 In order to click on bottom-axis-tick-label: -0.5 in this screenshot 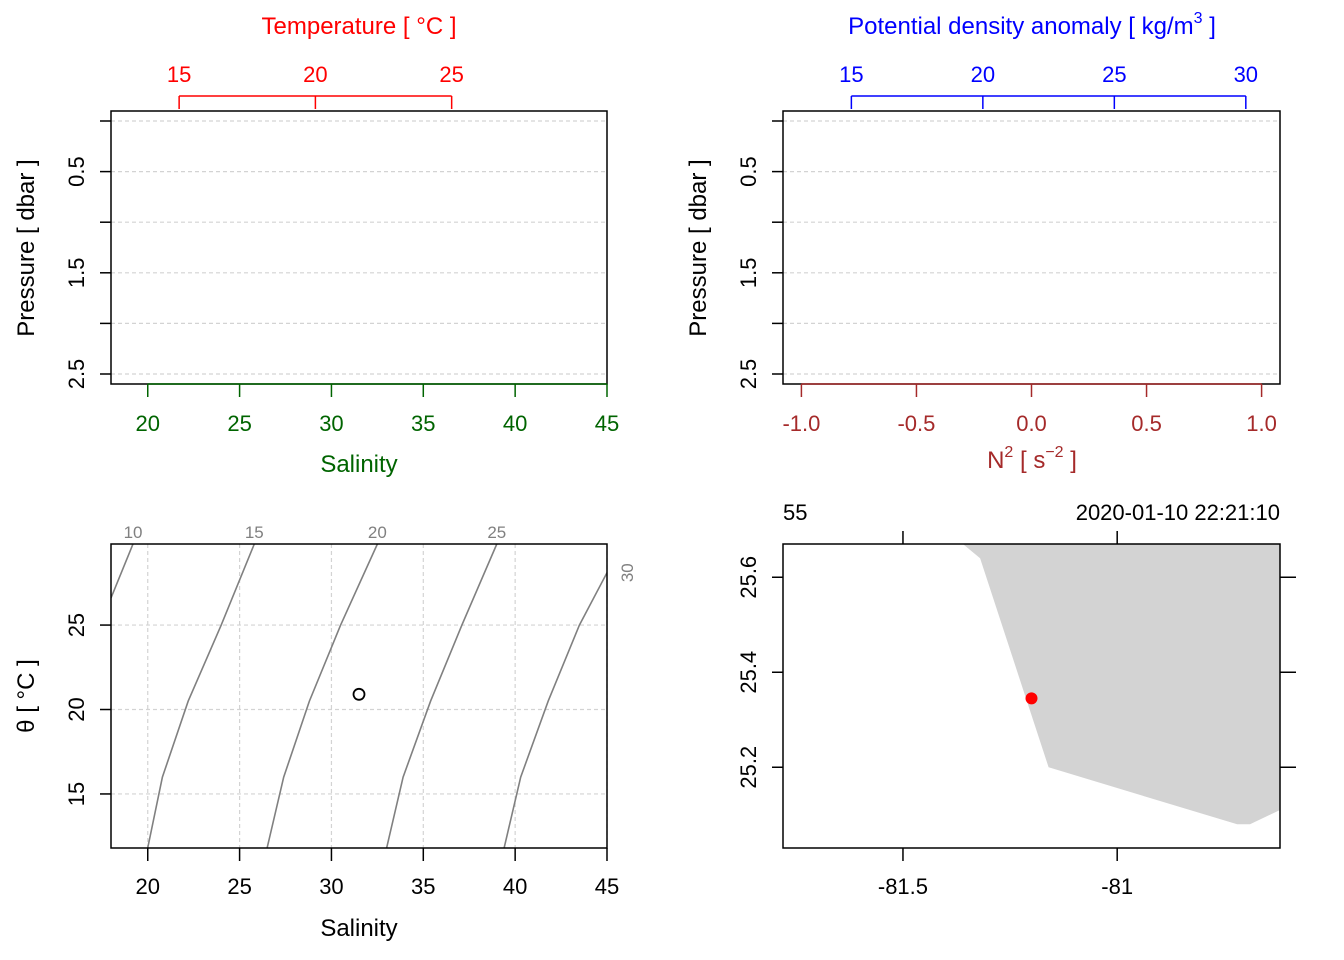, I will do `click(916, 423)`.